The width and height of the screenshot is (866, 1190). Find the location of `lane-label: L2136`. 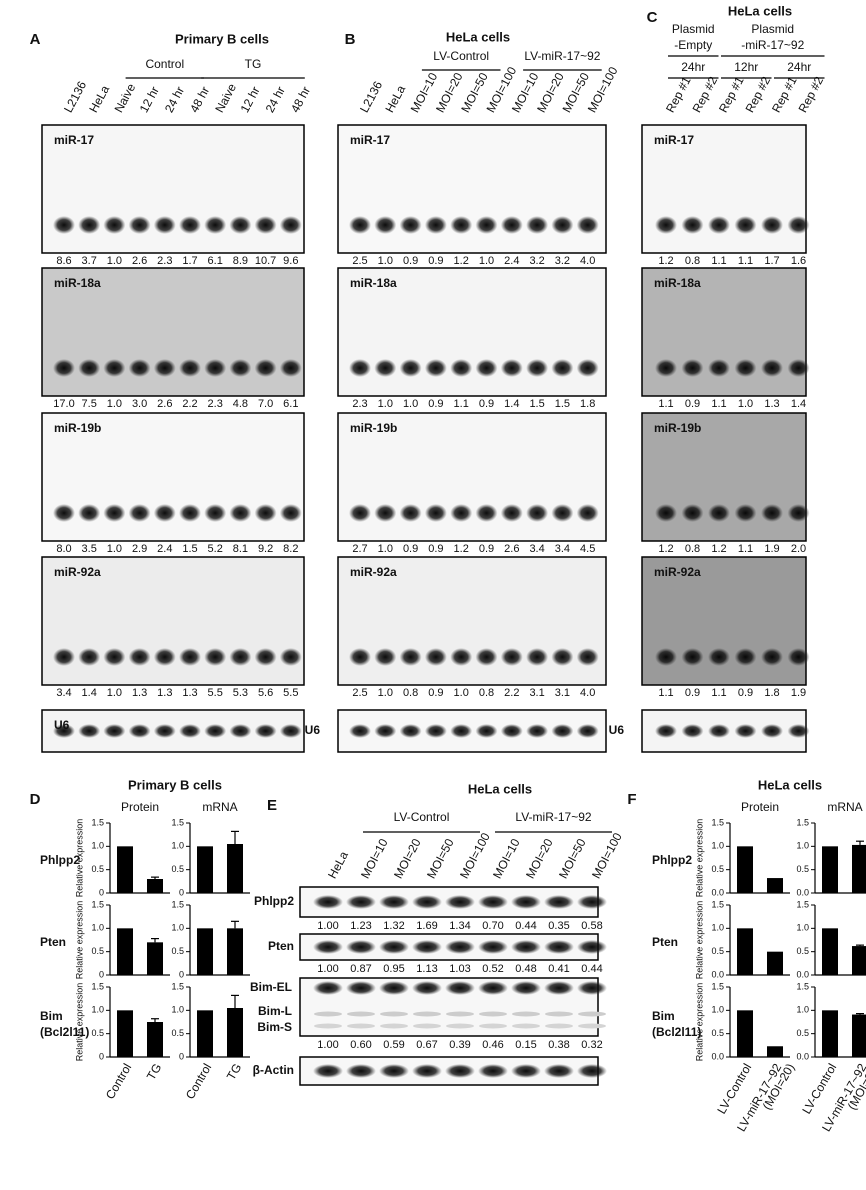

lane-label: L2136 is located at coordinates (75, 97).